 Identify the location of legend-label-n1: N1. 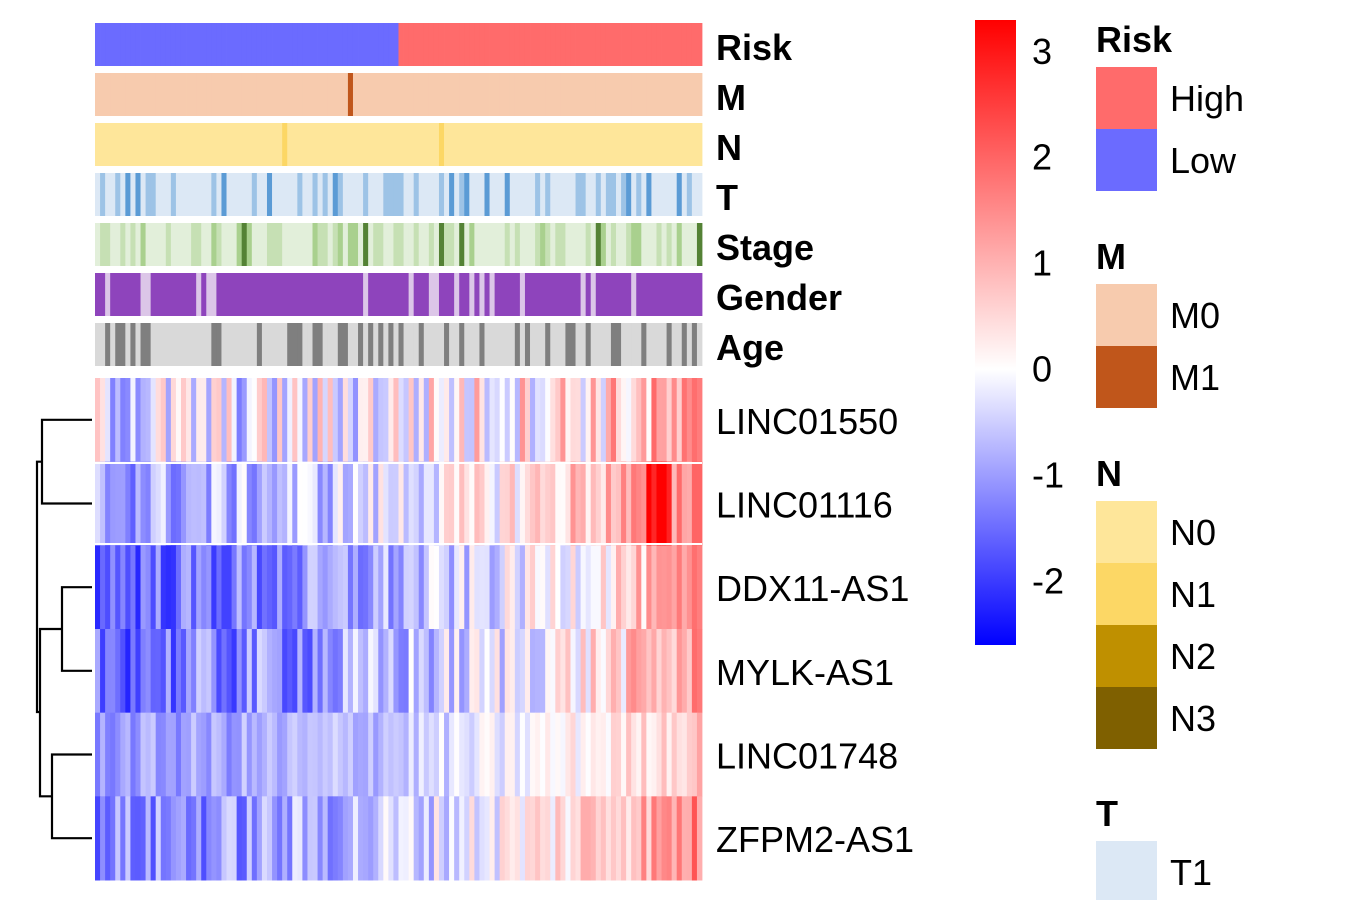
(1193, 594).